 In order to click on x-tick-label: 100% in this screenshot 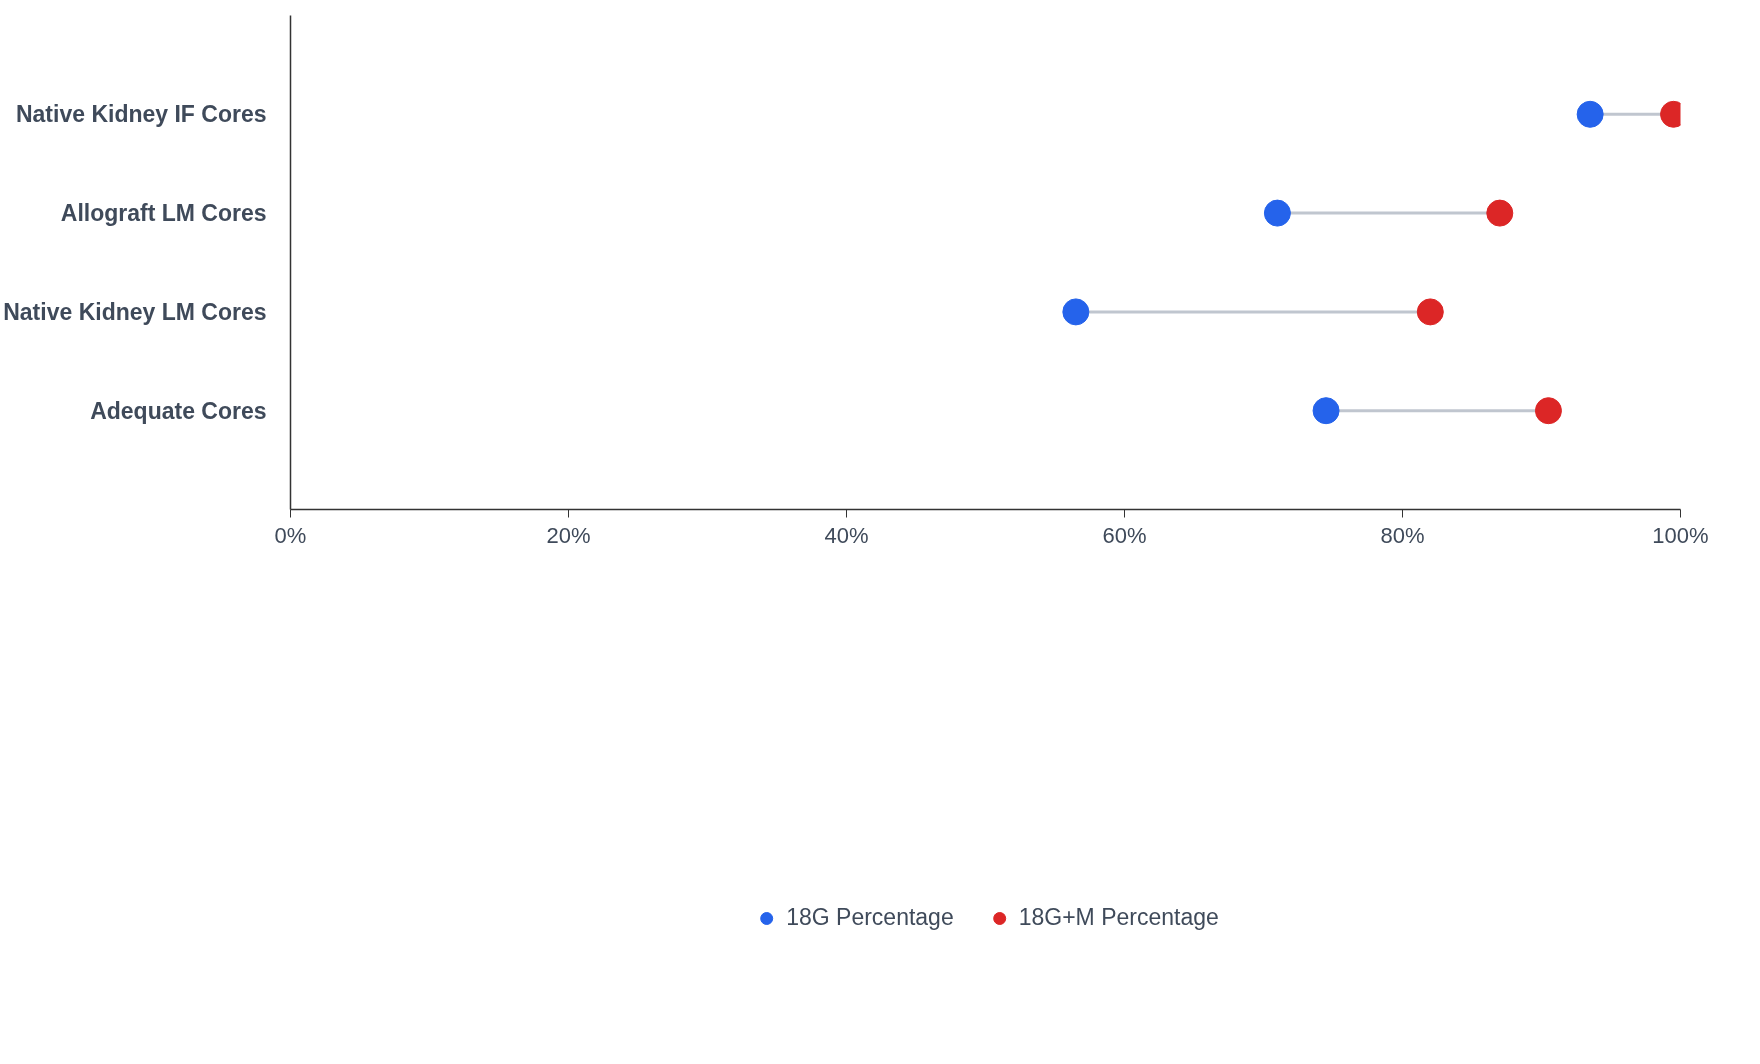, I will do `click(1680, 535)`.